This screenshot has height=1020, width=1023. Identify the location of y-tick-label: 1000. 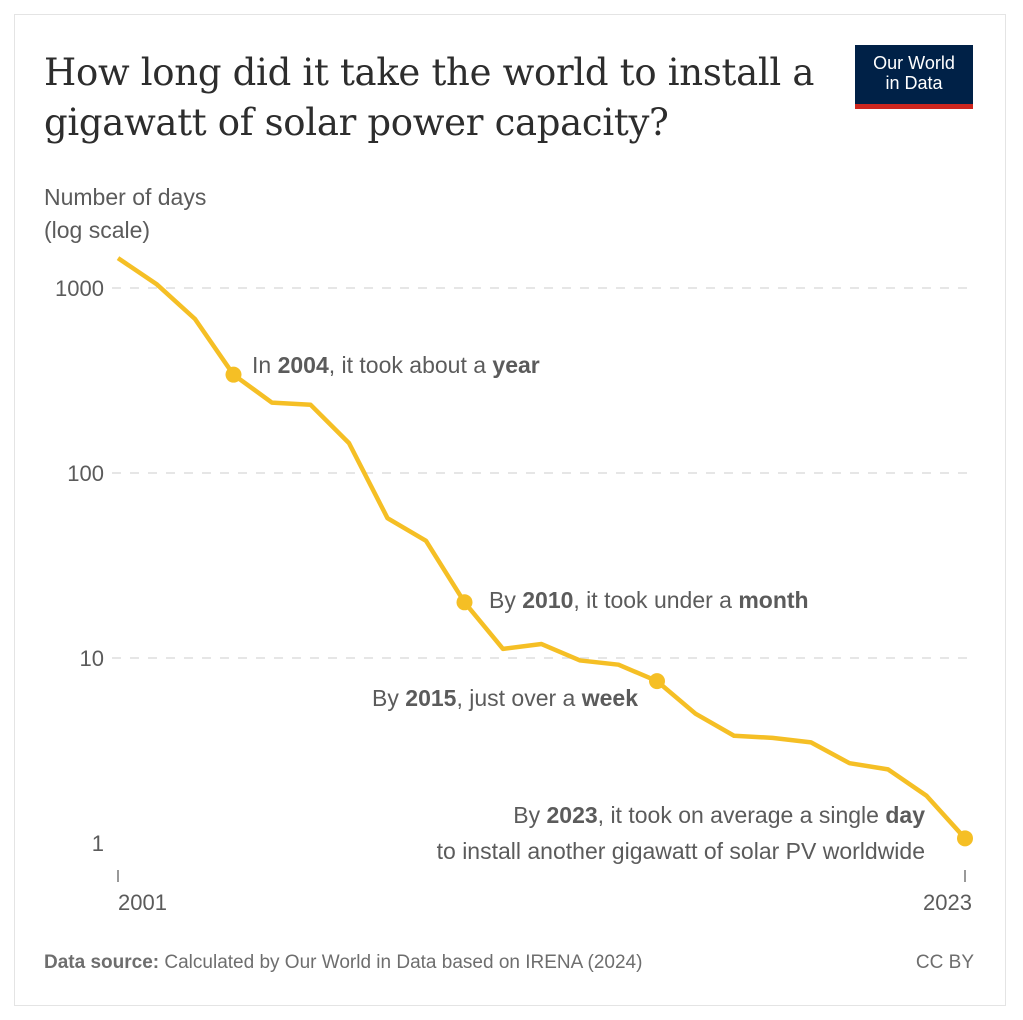
(79, 288).